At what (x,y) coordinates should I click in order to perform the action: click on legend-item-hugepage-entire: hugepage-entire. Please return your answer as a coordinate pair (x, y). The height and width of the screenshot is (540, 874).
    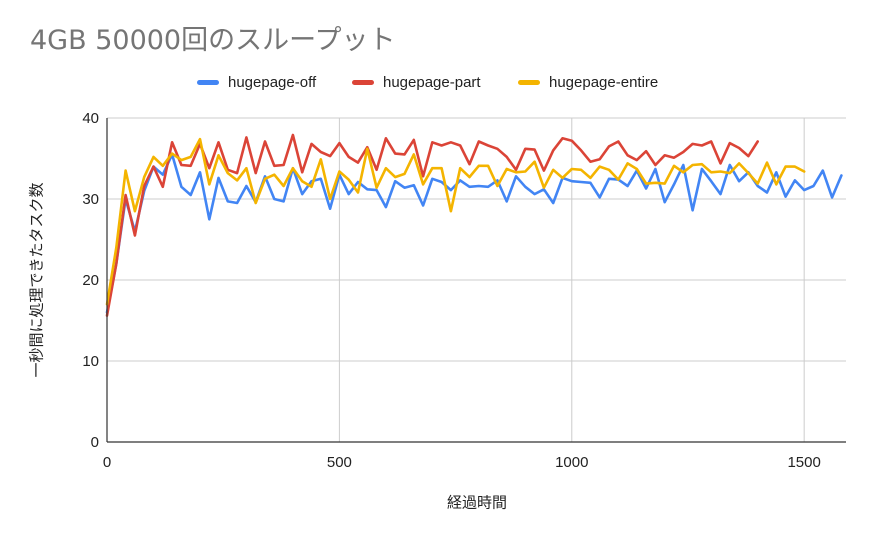
    Looking at the image, I should click on (588, 82).